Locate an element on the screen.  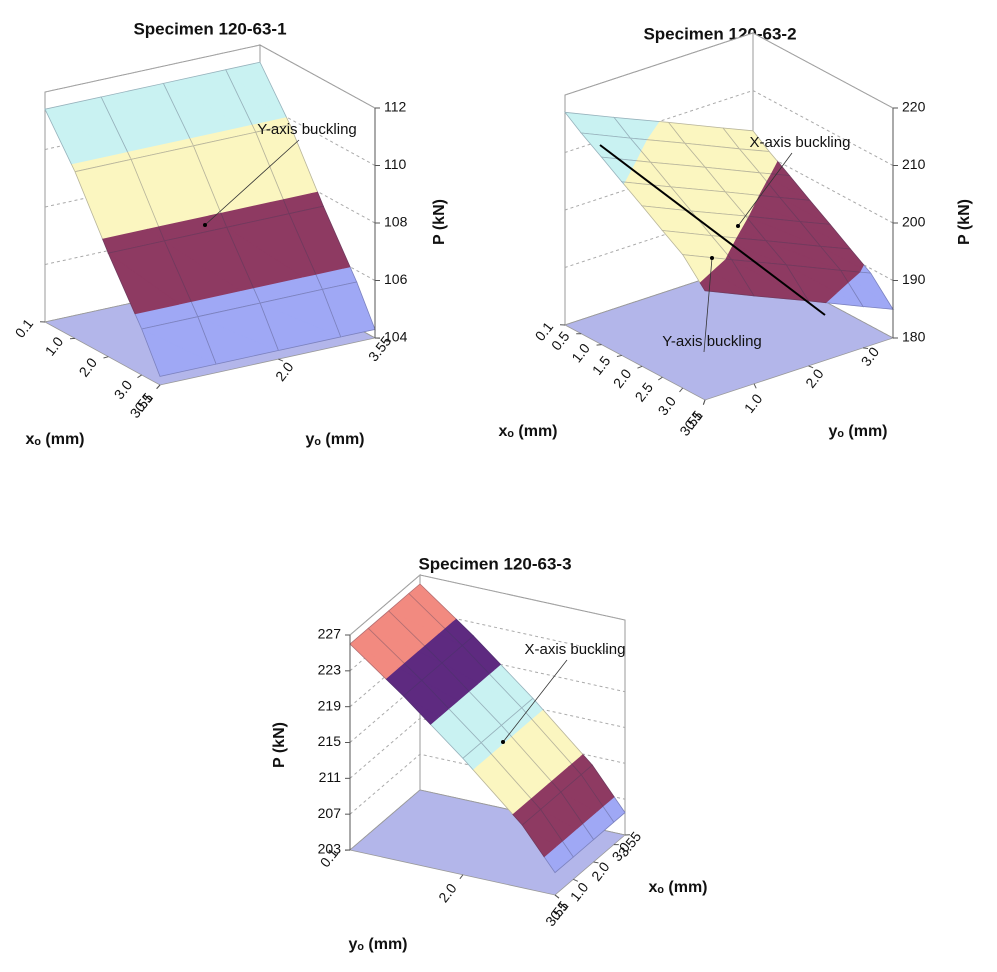
y-tick-label: 2.0 is located at coordinates (814, 378).